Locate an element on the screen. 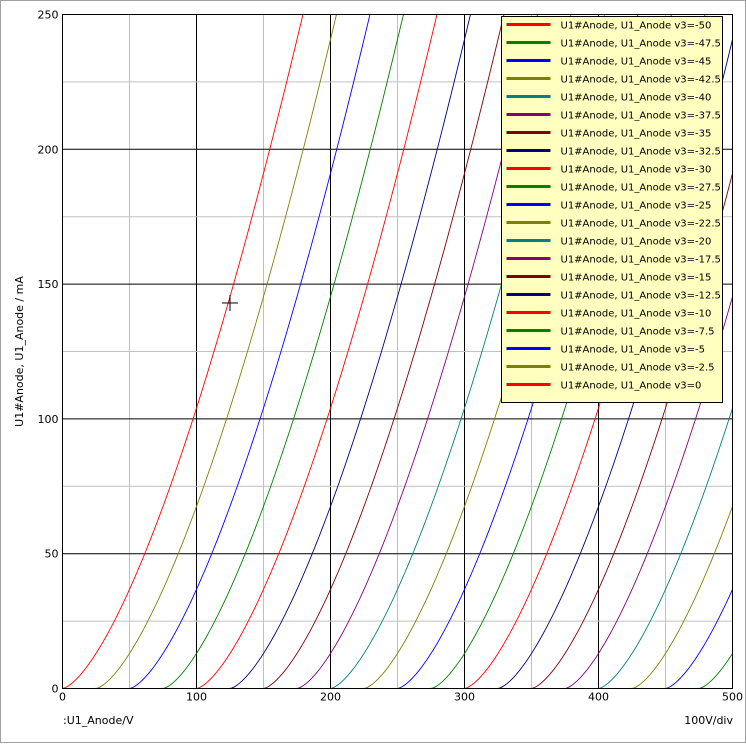 This screenshot has width=746, height=744. crosshair-cursor is located at coordinates (230, 302).